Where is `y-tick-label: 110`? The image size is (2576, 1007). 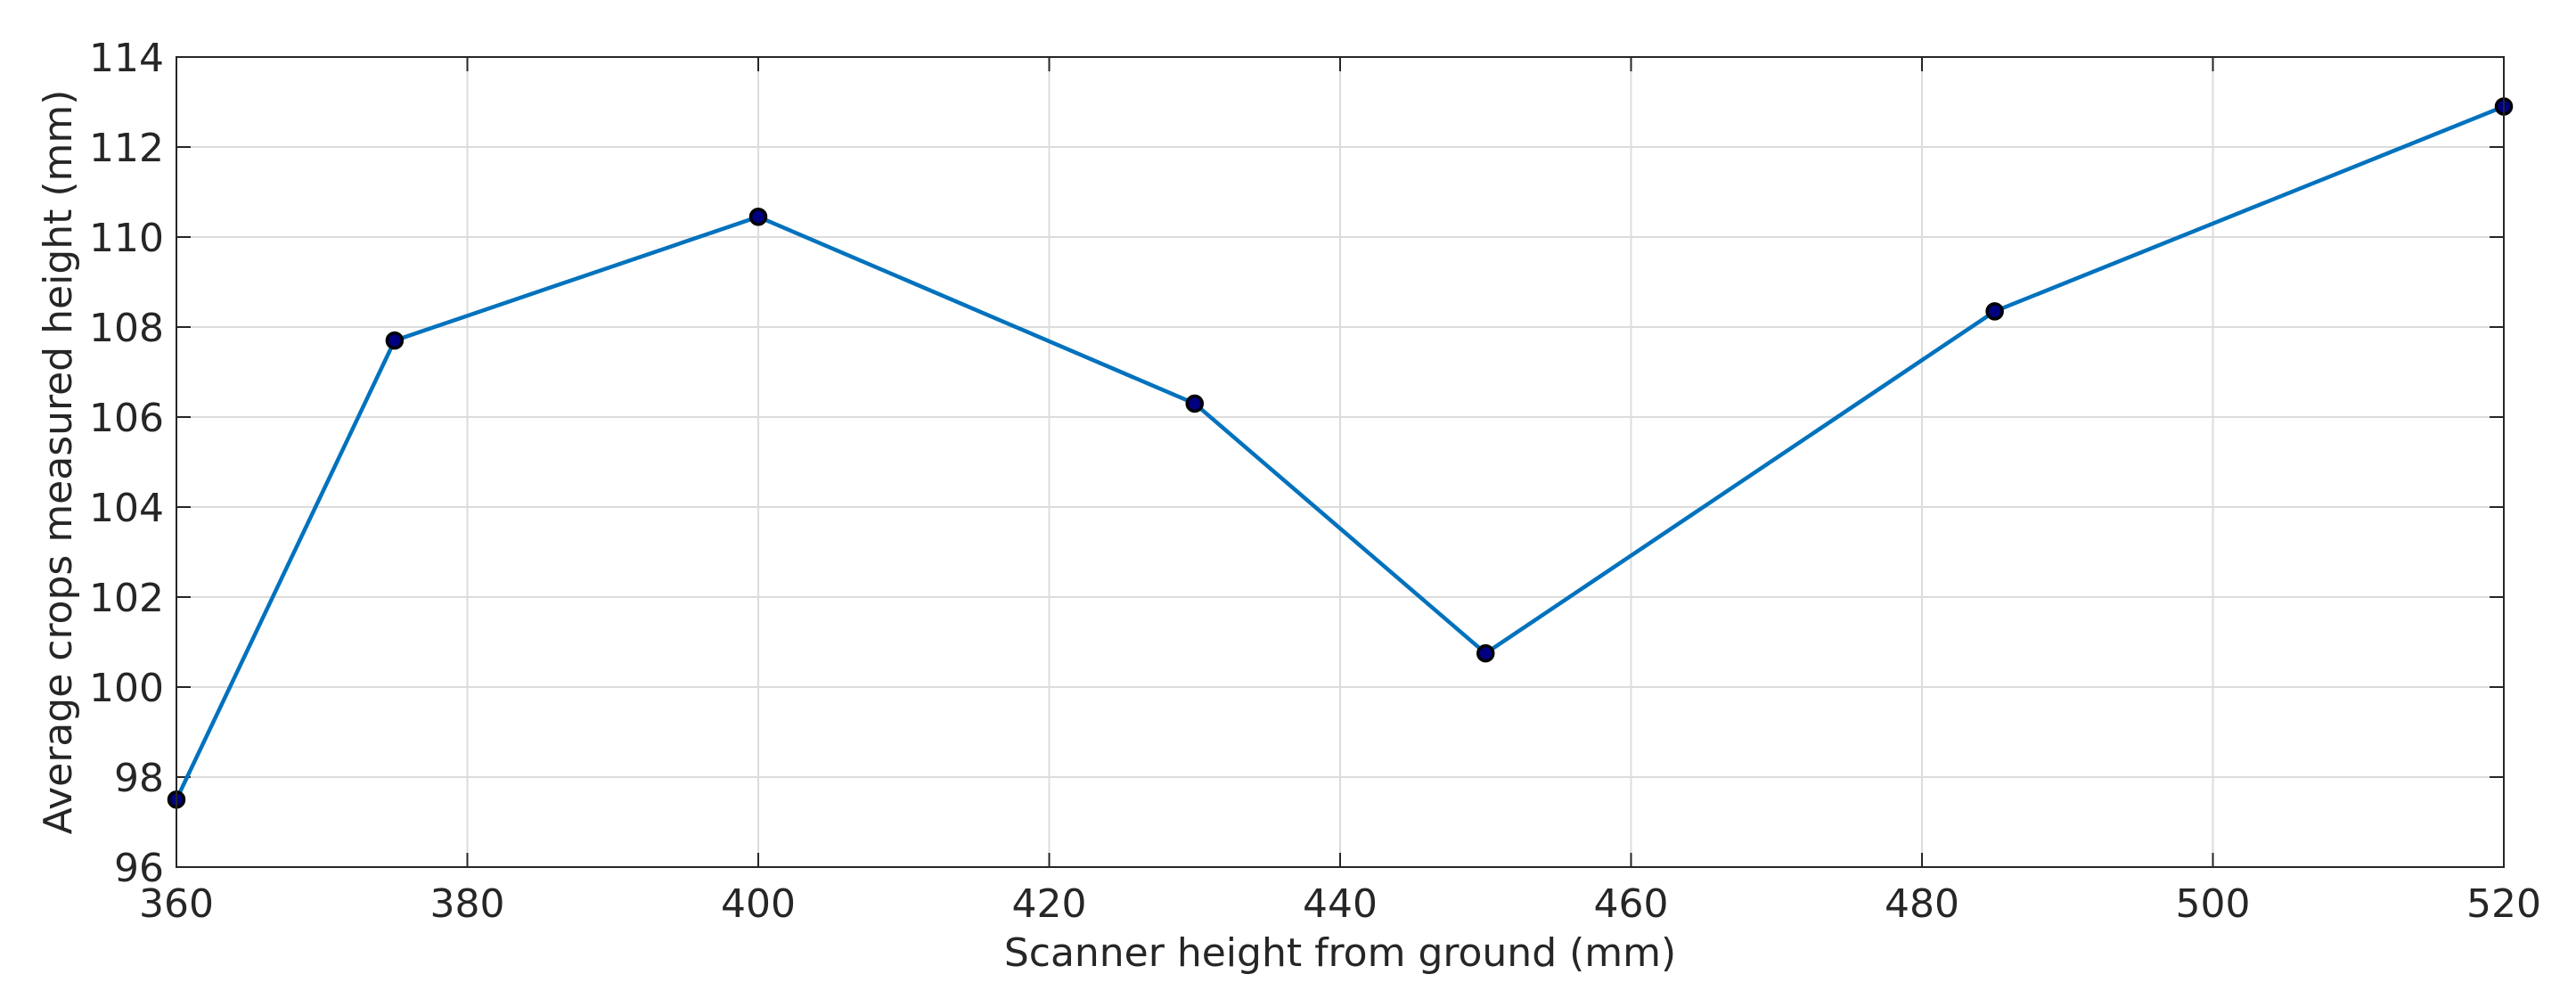 y-tick-label: 110 is located at coordinates (126, 239).